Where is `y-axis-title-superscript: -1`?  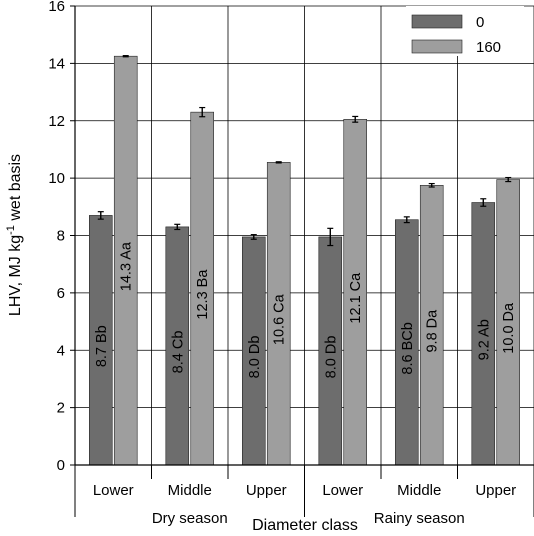 y-axis-title-superscript: -1 is located at coordinates (11, 230).